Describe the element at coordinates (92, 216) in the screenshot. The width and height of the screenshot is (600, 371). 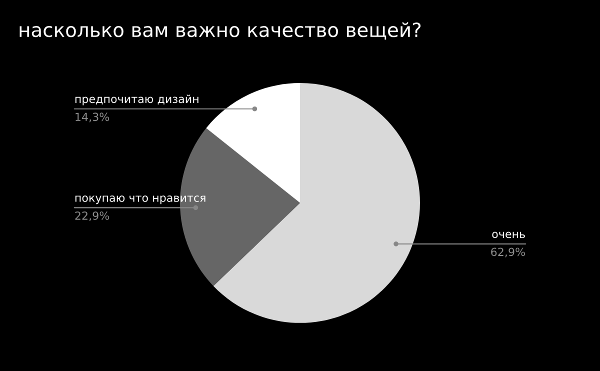
I see `data-label: 22,9%` at that location.